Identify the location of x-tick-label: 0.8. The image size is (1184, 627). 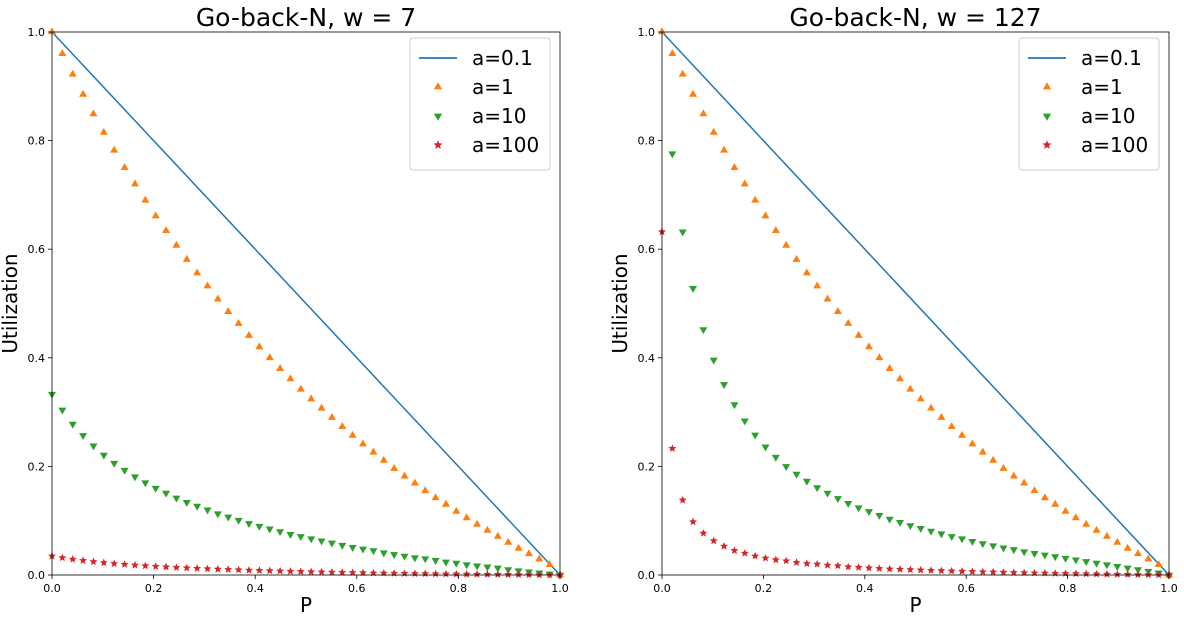
(1068, 588).